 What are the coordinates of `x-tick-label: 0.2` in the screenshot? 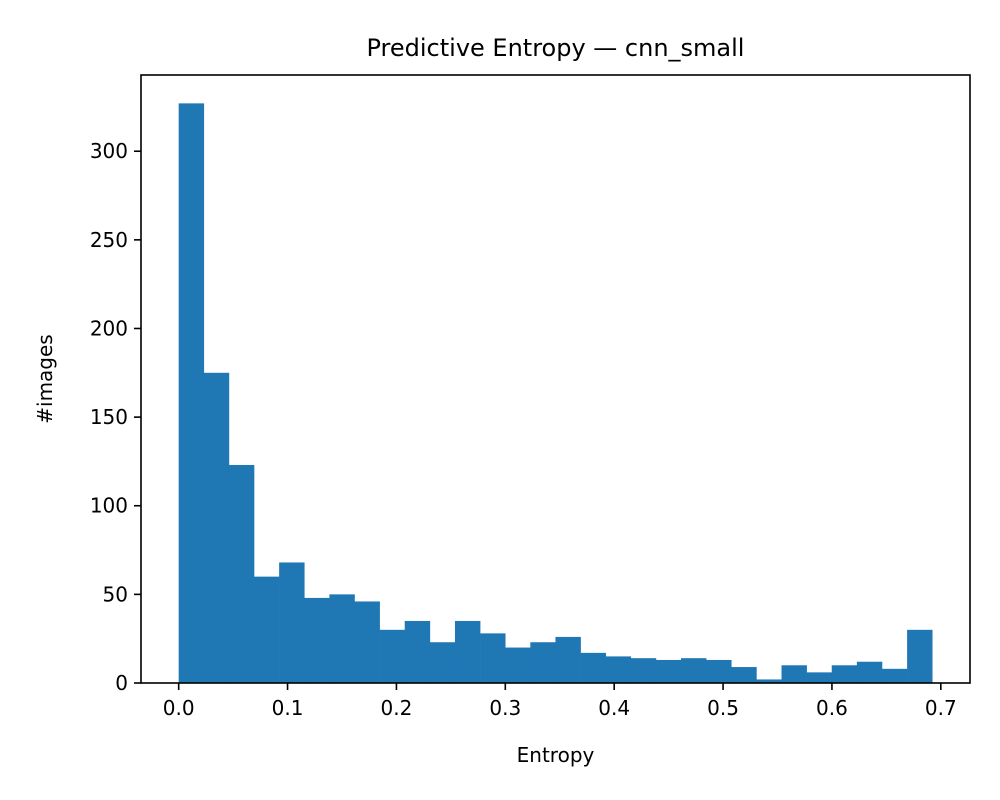 It's located at (397, 708).